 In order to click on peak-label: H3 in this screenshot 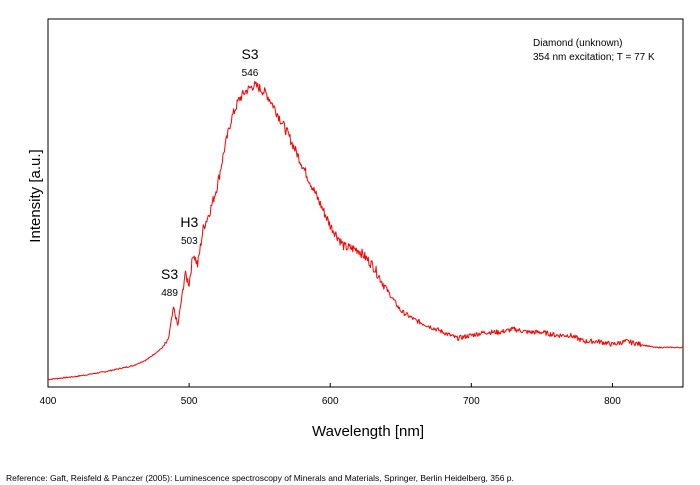, I will do `click(189, 222)`.